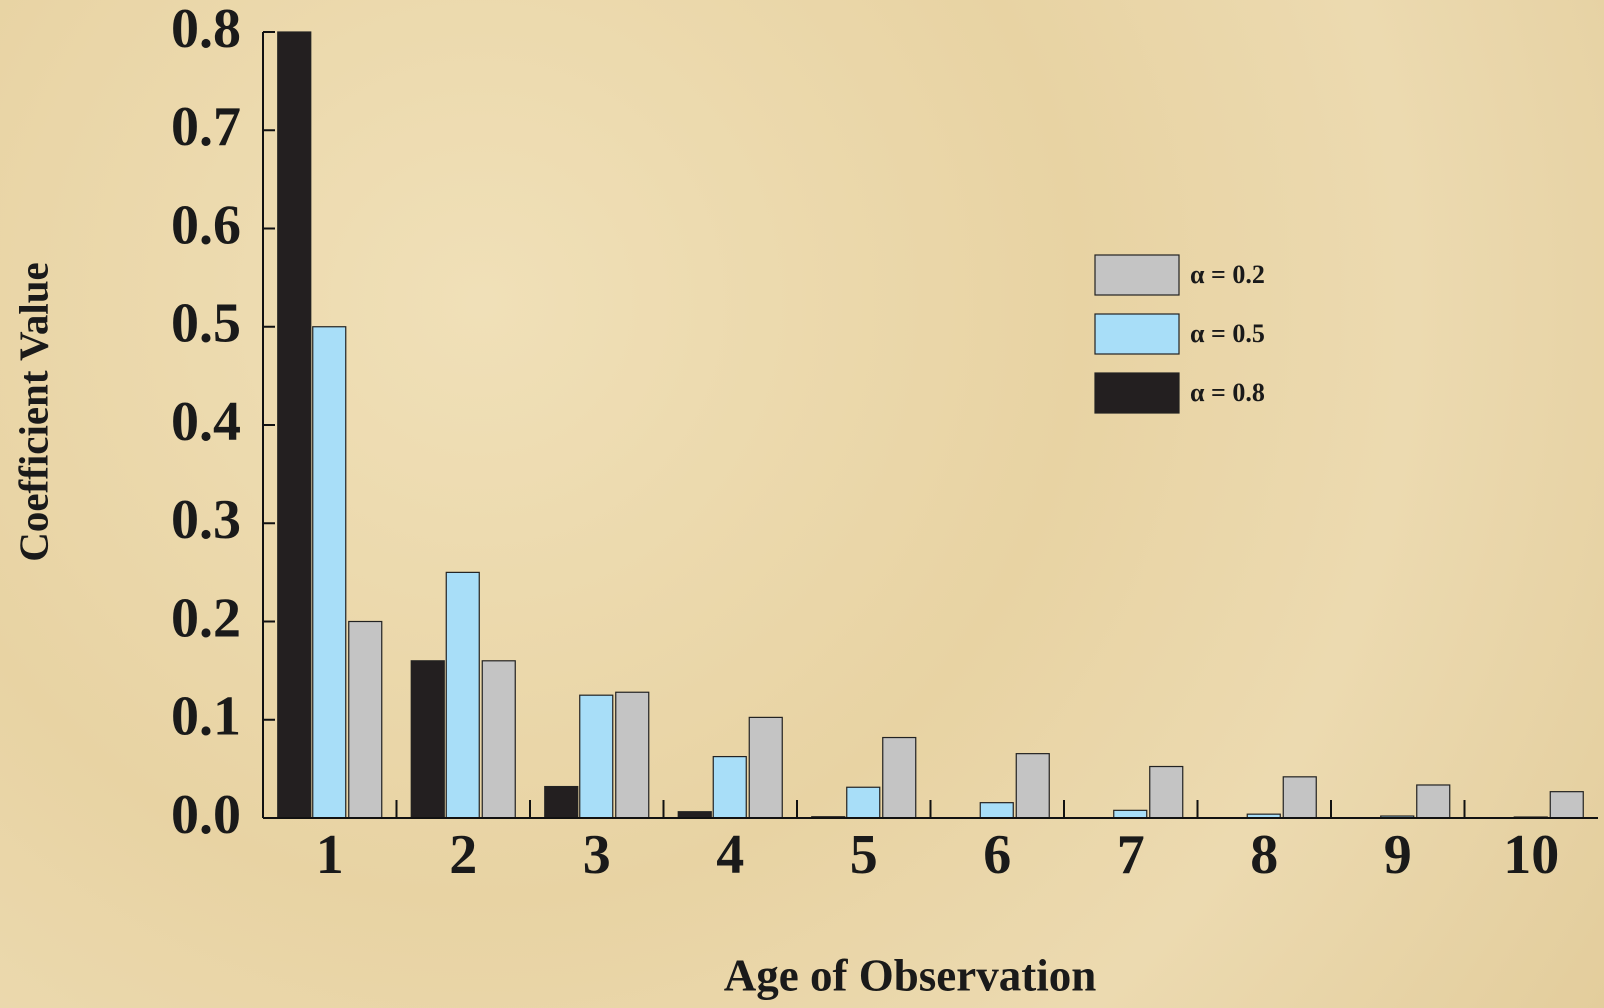 This screenshot has height=1008, width=1604. What do you see at coordinates (1131, 855) in the screenshot?
I see `x-tick-label: 7` at bounding box center [1131, 855].